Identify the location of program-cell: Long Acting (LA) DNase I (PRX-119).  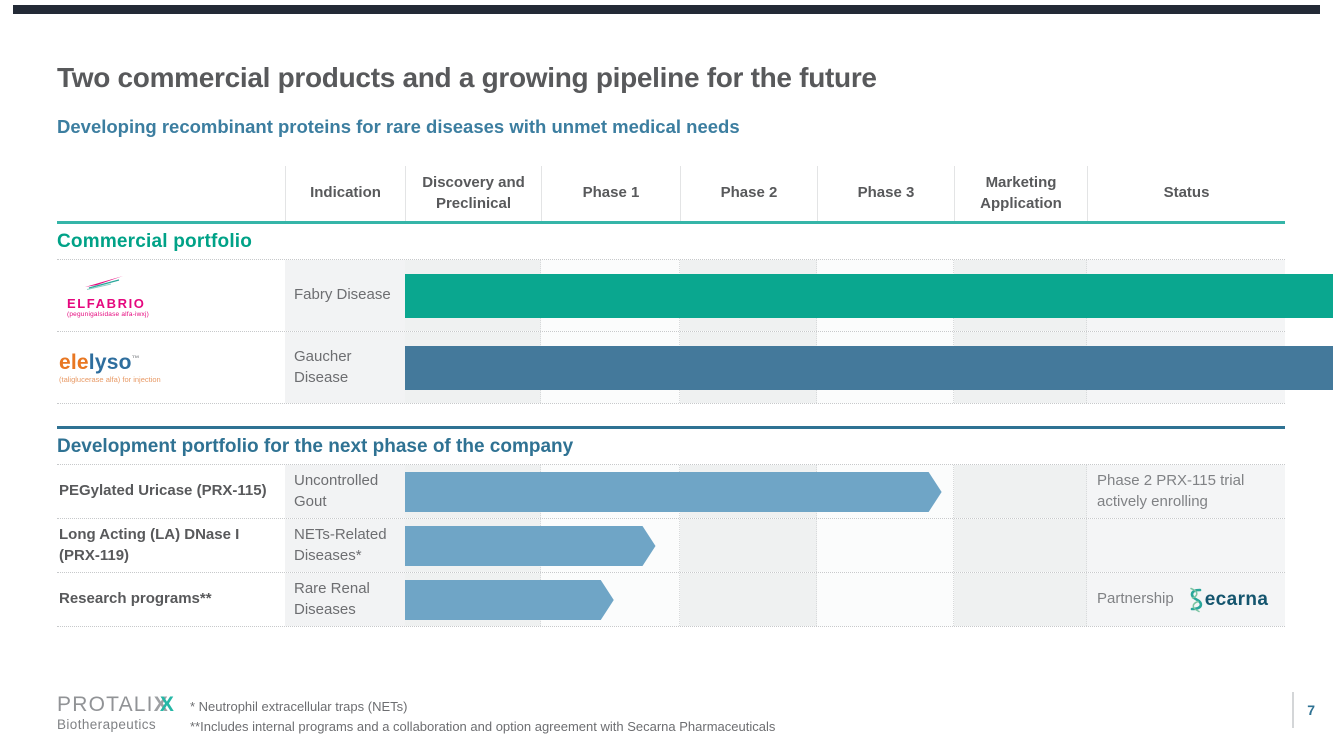
(171, 545).